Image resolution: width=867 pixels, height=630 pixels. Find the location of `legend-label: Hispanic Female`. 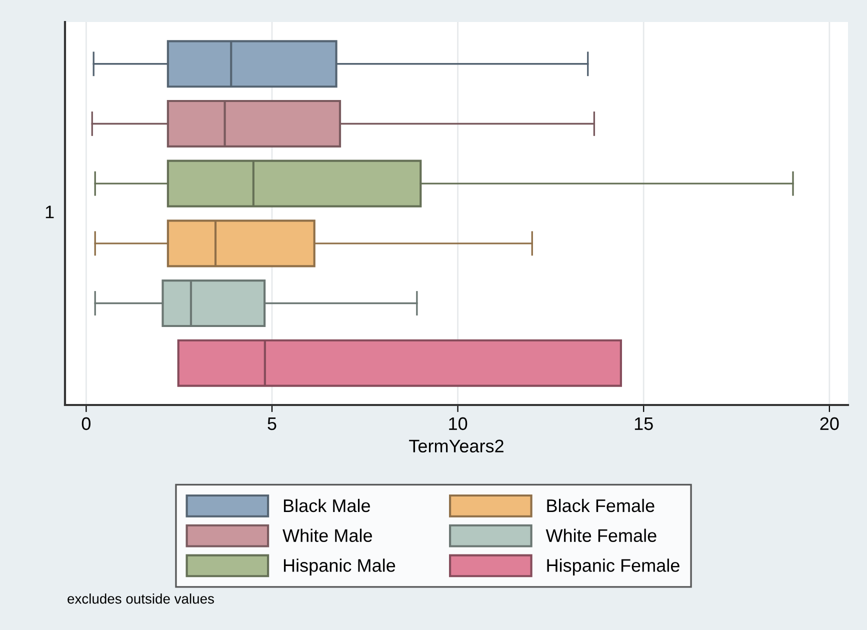

legend-label: Hispanic Female is located at coordinates (613, 567).